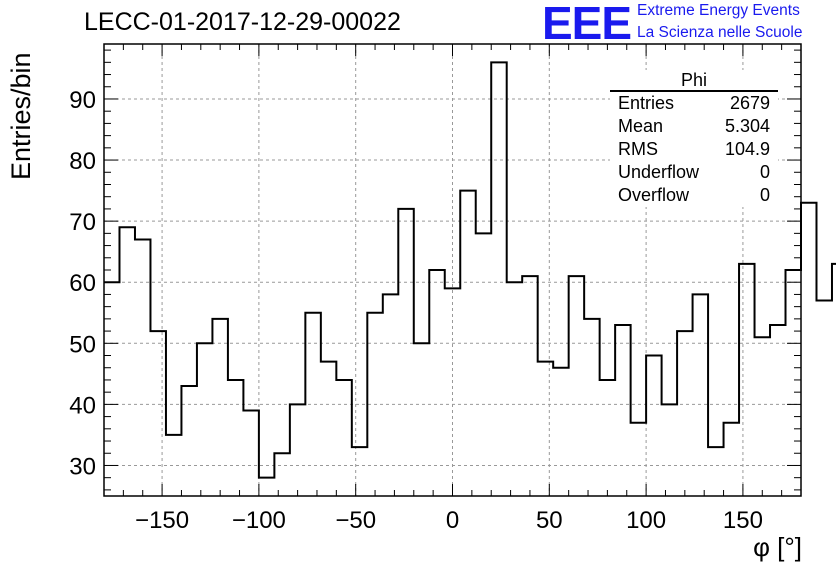 This screenshot has height=572, width=836. What do you see at coordinates (747, 149) in the screenshot?
I see `stats-value: 104.9` at bounding box center [747, 149].